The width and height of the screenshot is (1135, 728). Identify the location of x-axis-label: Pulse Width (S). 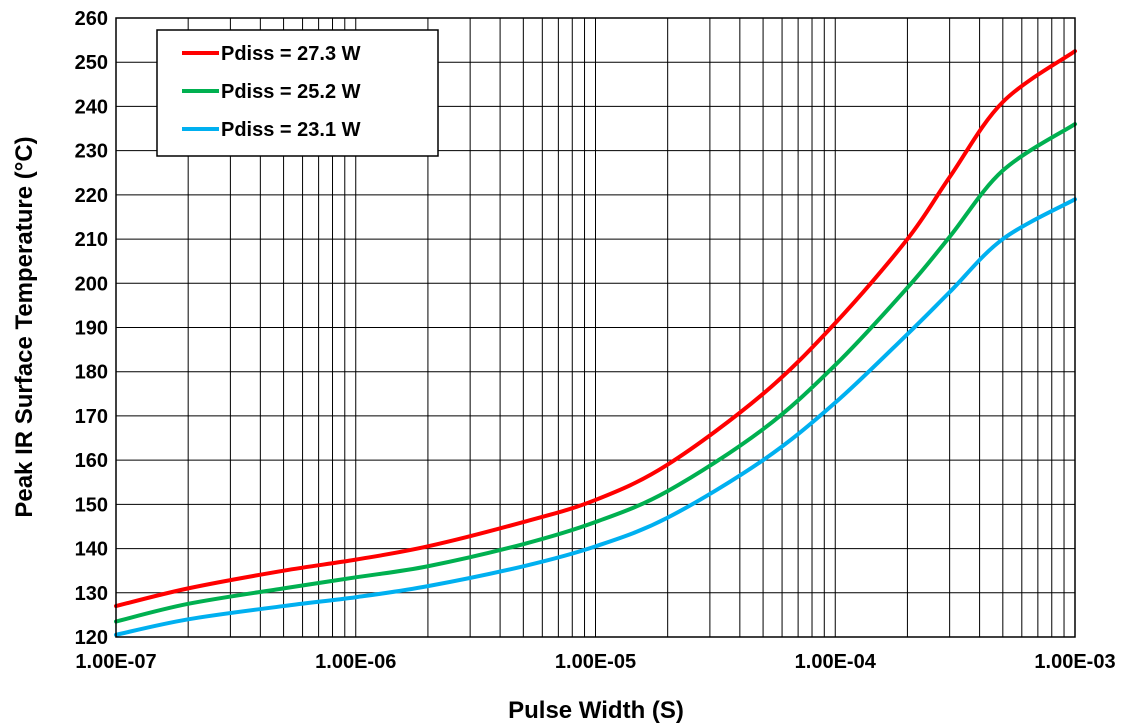
(596, 710).